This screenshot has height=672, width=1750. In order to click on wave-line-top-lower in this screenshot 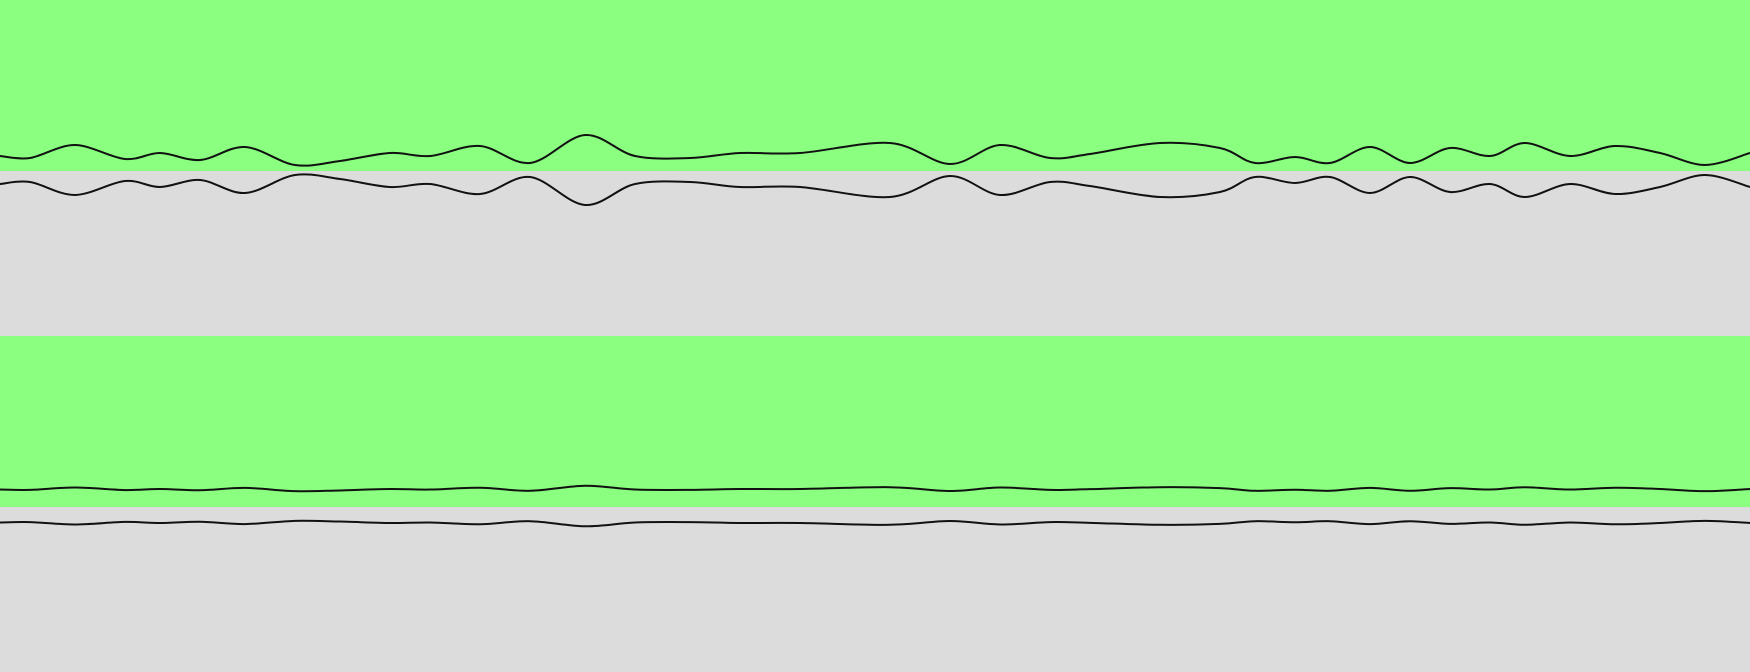, I will do `click(875, 190)`.